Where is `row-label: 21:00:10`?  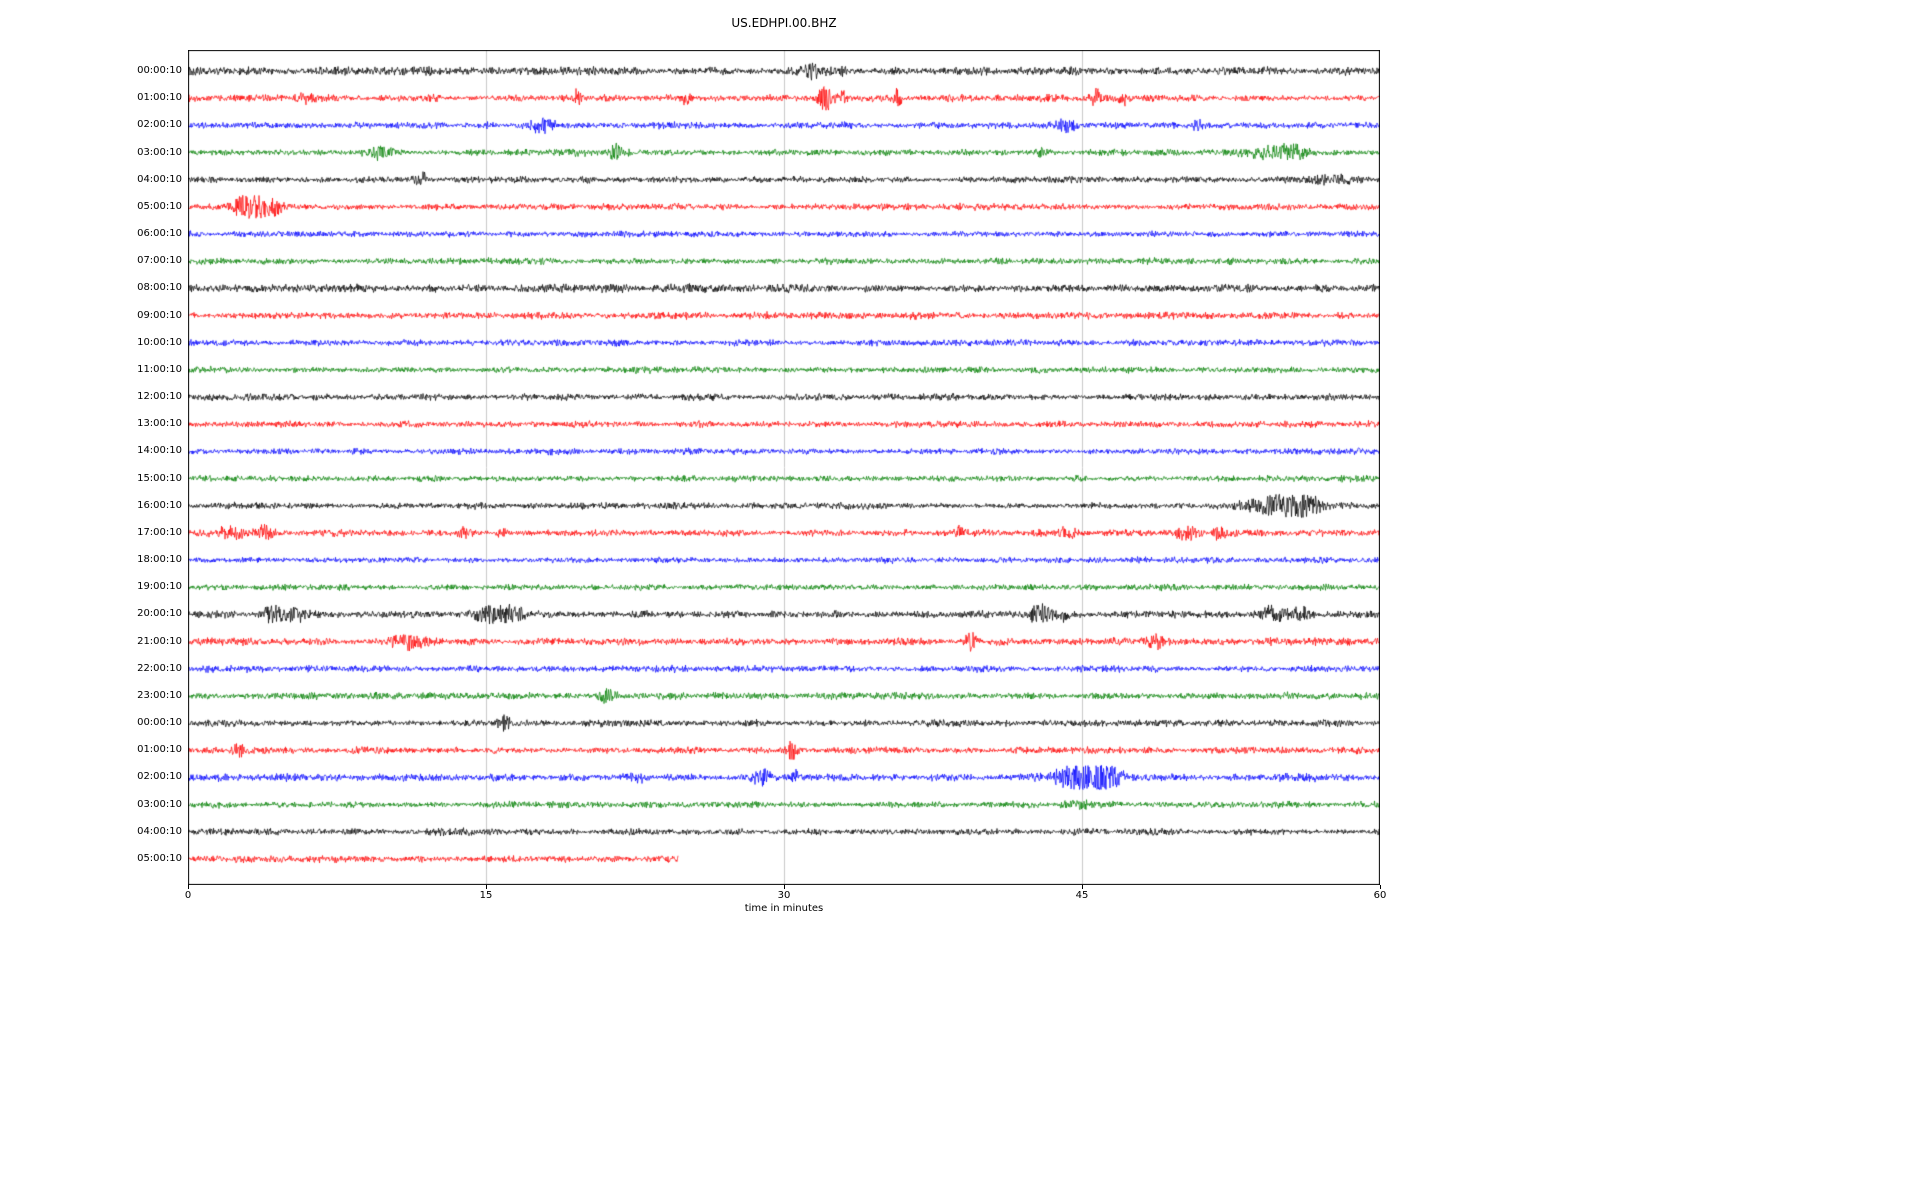 row-label: 21:00:10 is located at coordinates (159, 641).